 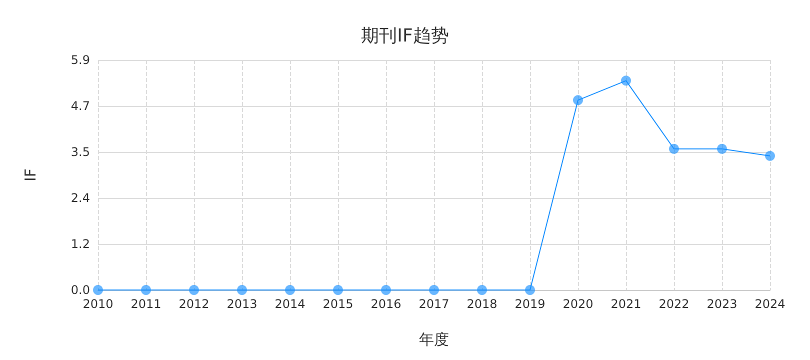 What do you see at coordinates (290, 304) in the screenshot?
I see `x-tick-label: 2014` at bounding box center [290, 304].